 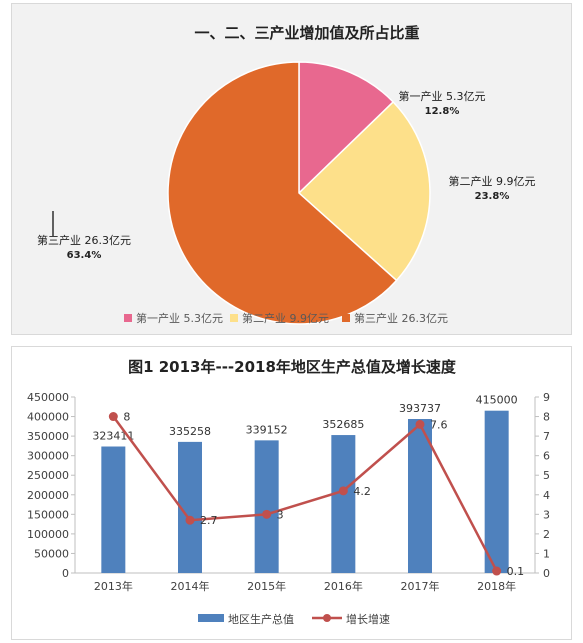 I want to click on left-tick-label: 350000, so click(x=48, y=436).